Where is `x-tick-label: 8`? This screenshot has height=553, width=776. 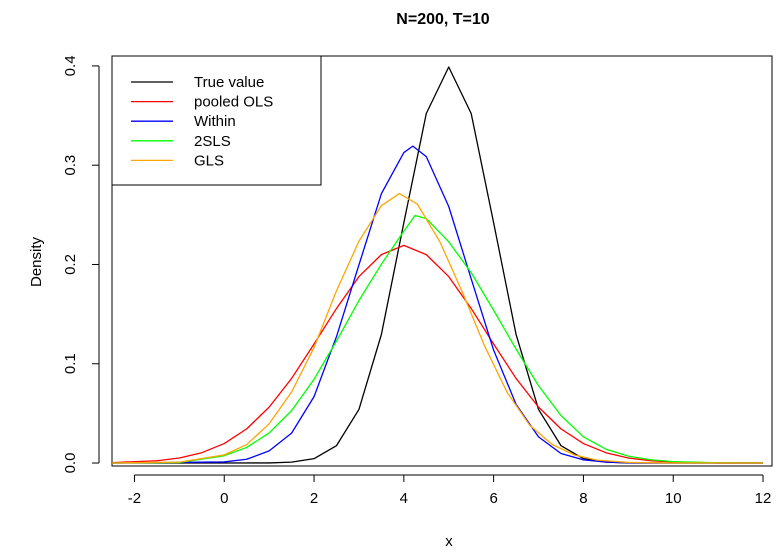
x-tick-label: 8 is located at coordinates (583, 498).